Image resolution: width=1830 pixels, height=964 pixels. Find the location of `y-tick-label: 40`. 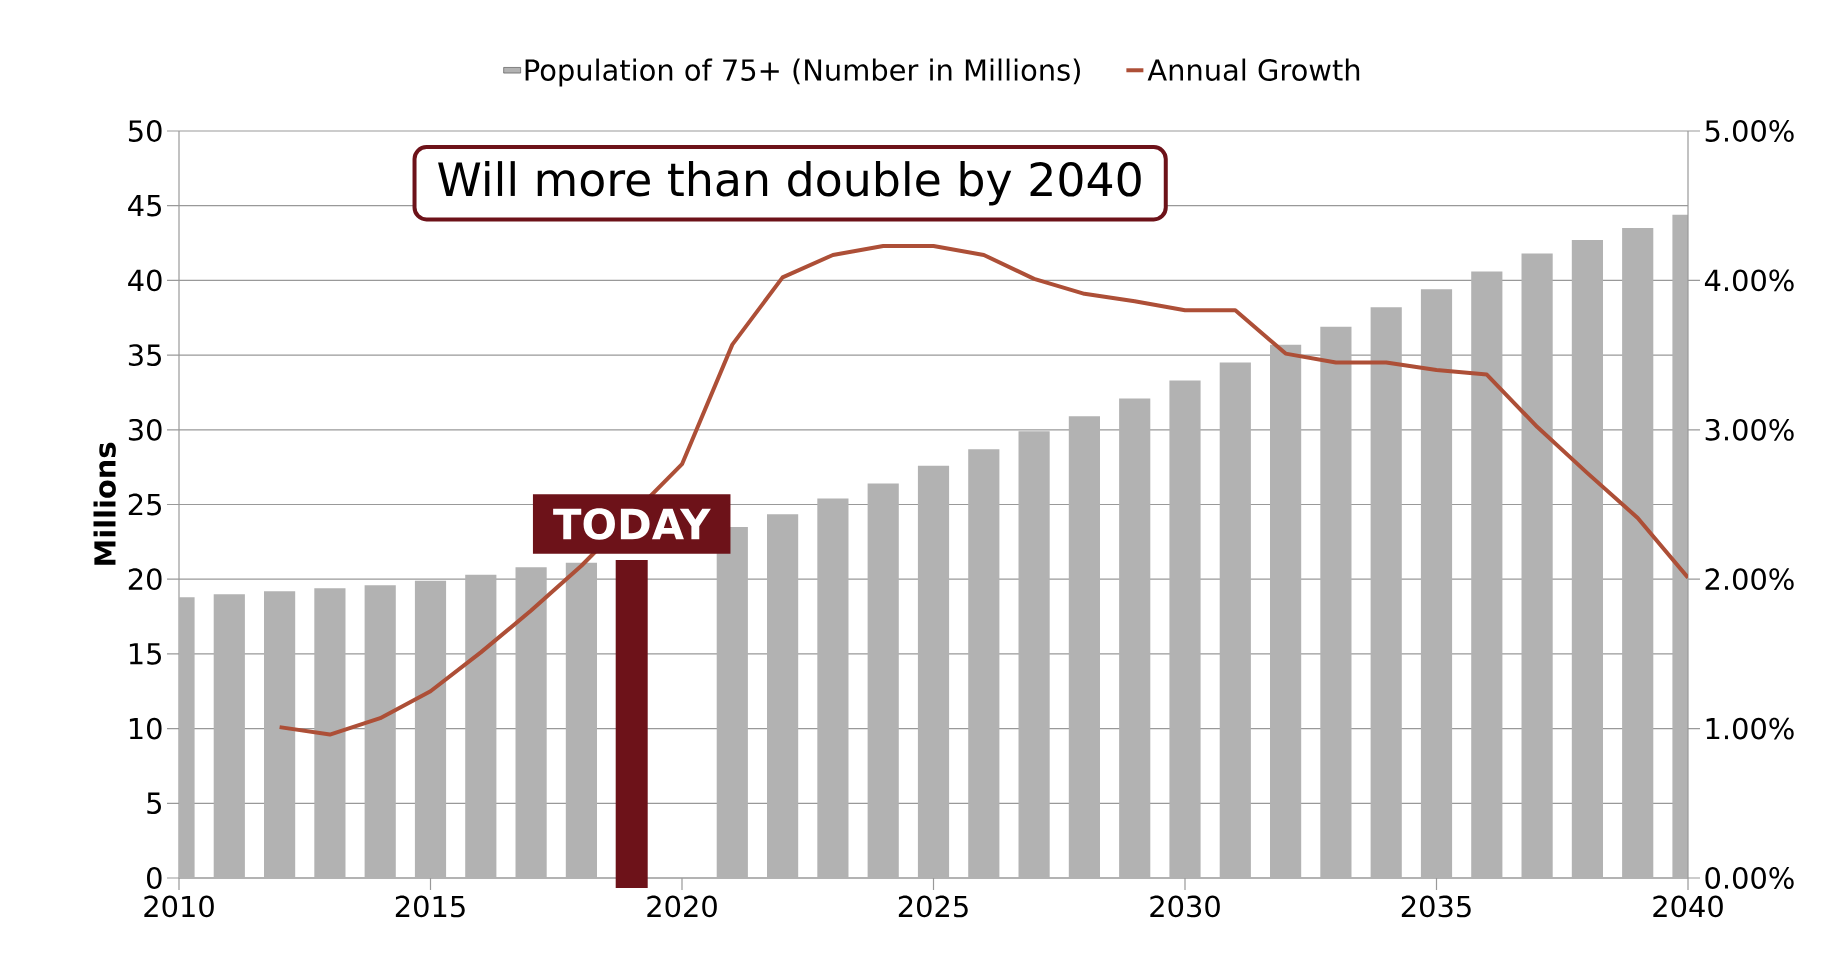

y-tick-label: 40 is located at coordinates (145, 280).